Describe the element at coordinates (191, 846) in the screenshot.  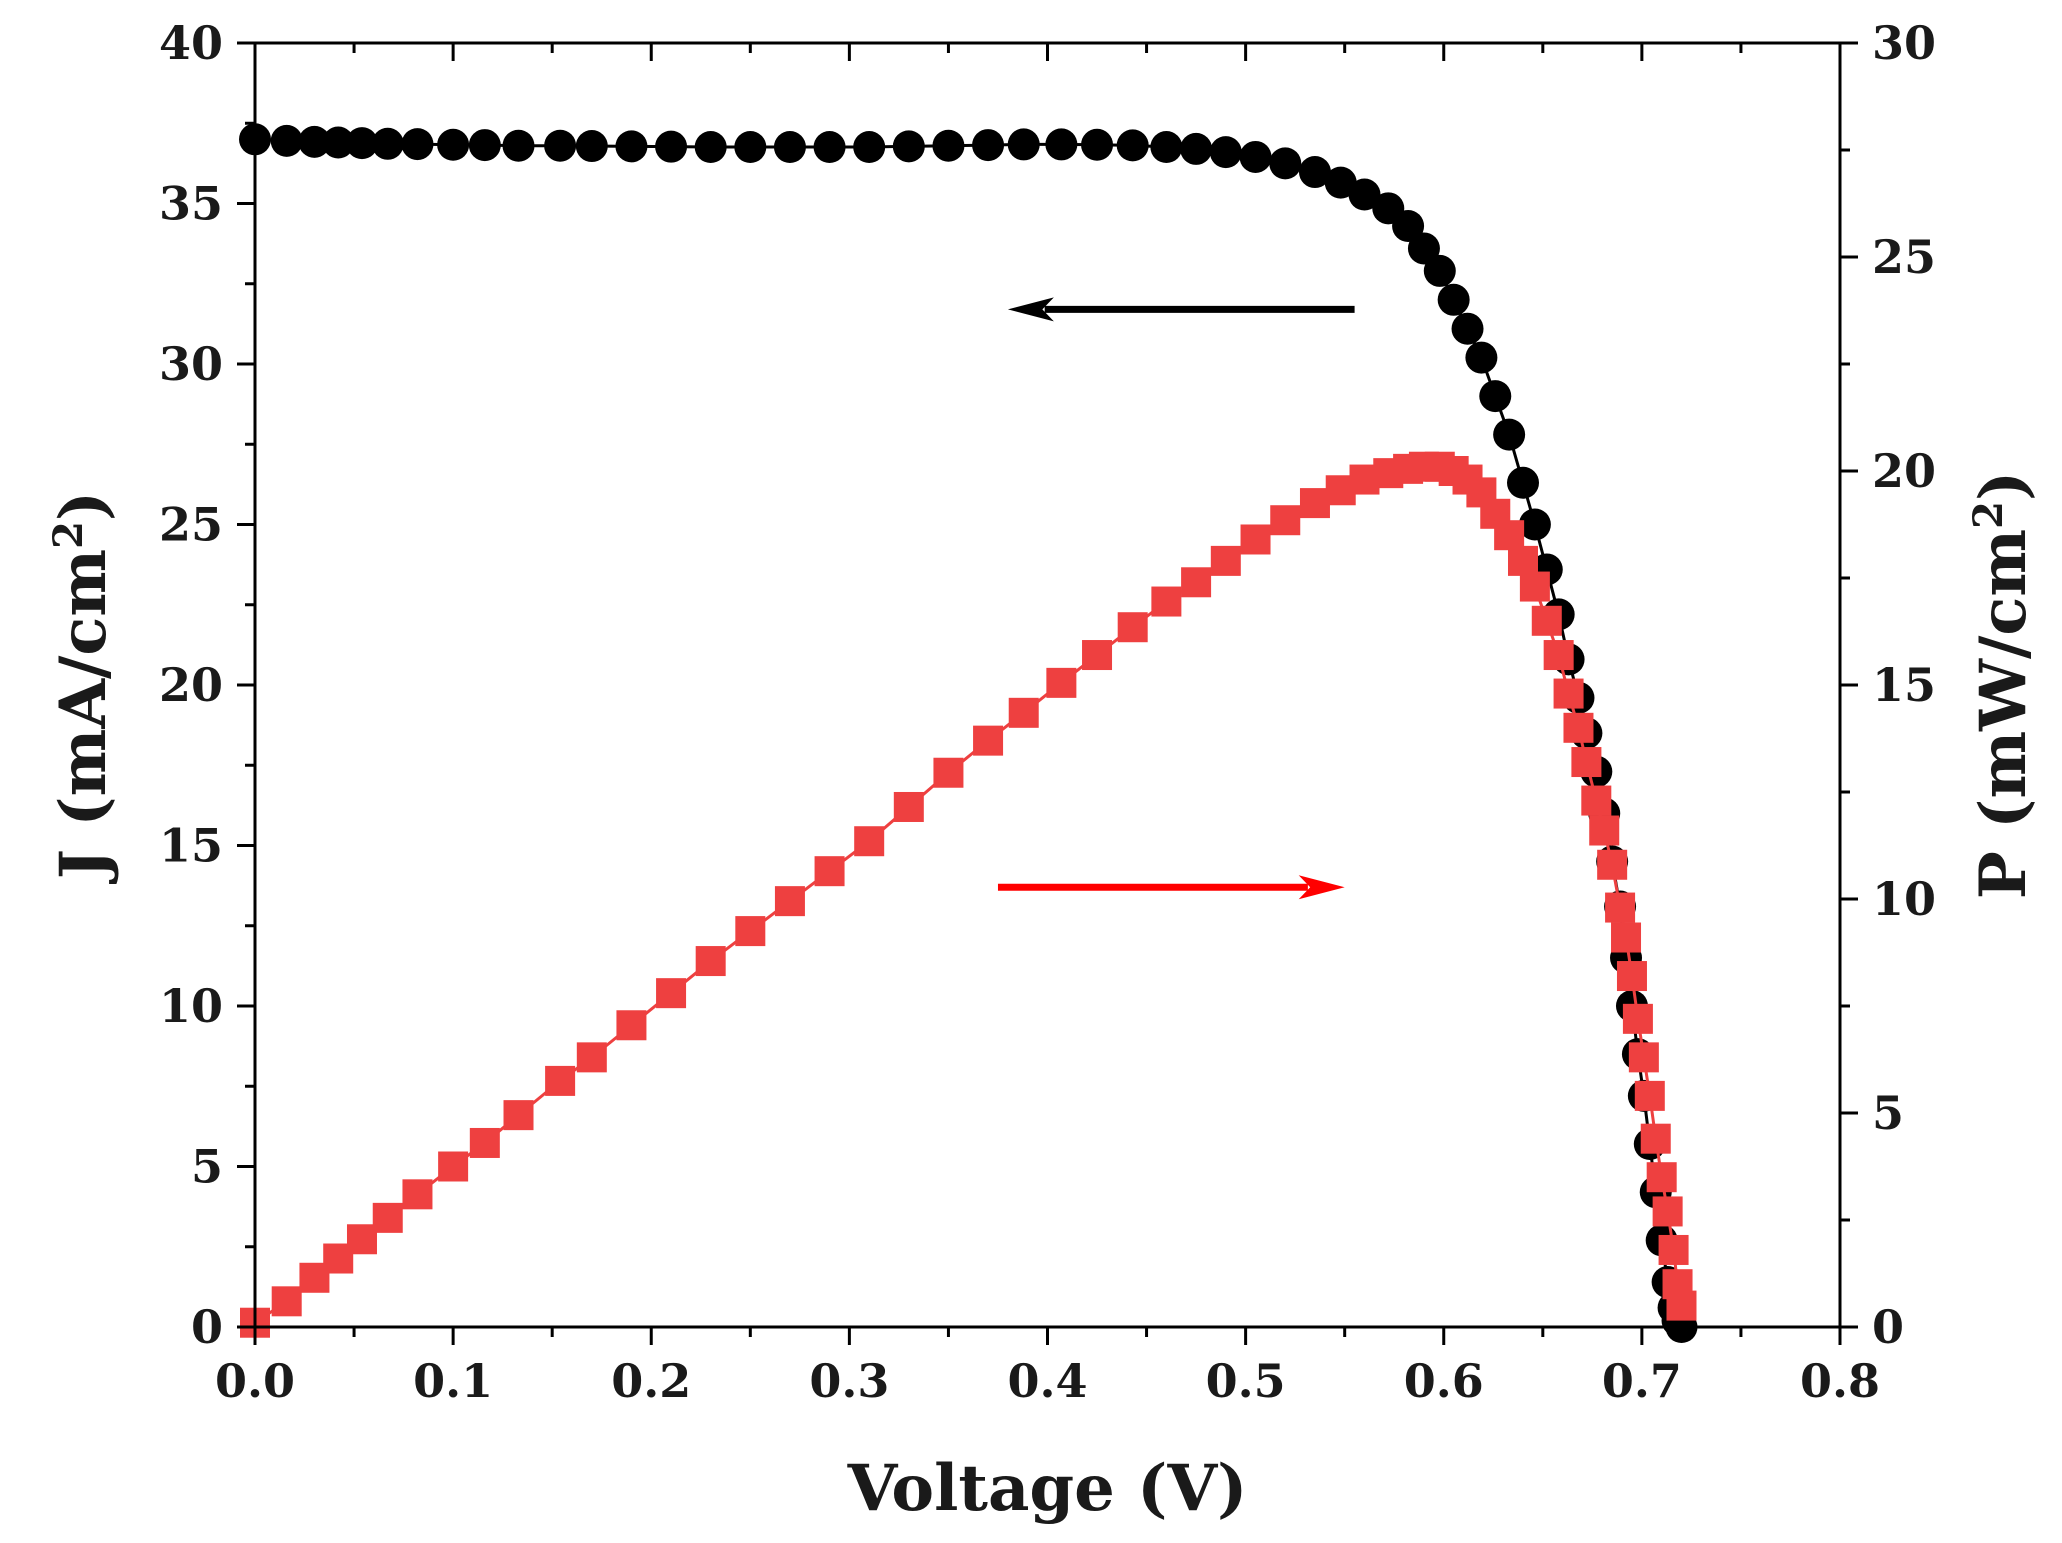
I see `y-tick-label: 15` at that location.